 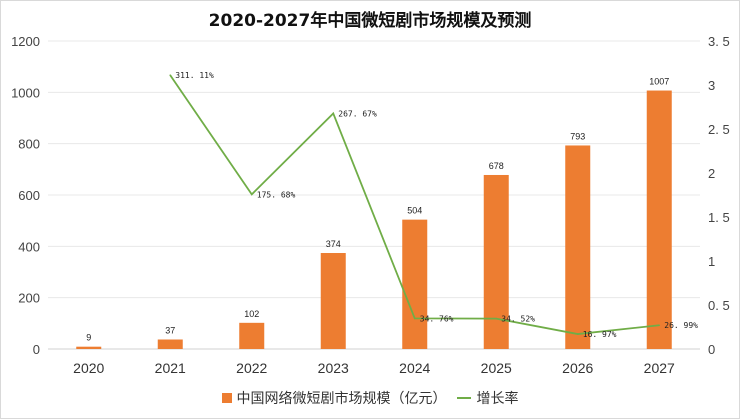 What do you see at coordinates (711, 349) in the screenshot?
I see `y-right-tick-label: 0` at bounding box center [711, 349].